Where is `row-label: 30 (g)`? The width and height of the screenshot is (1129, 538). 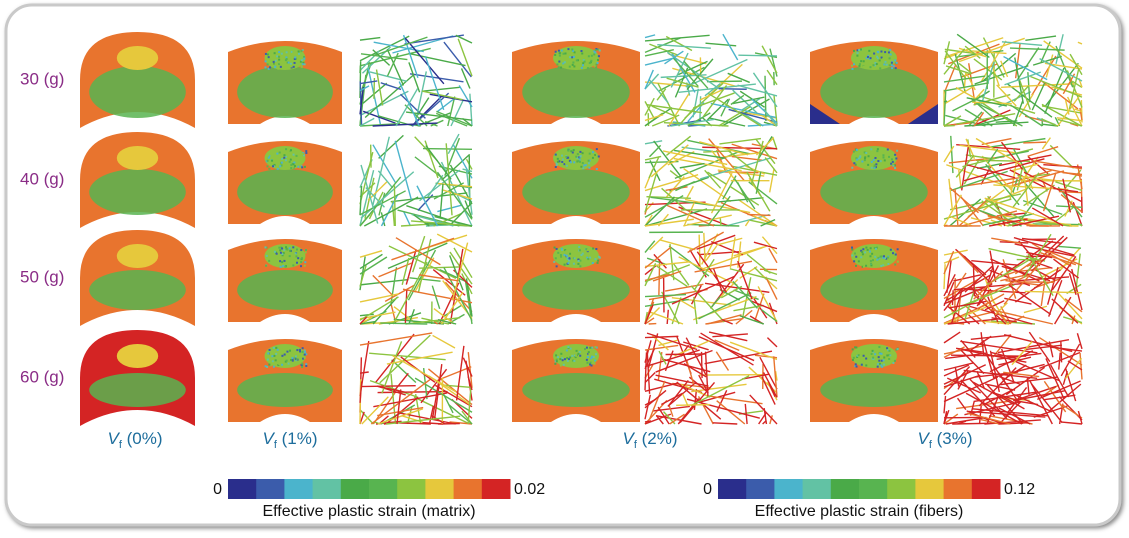
row-label: 30 (g) is located at coordinates (42, 78).